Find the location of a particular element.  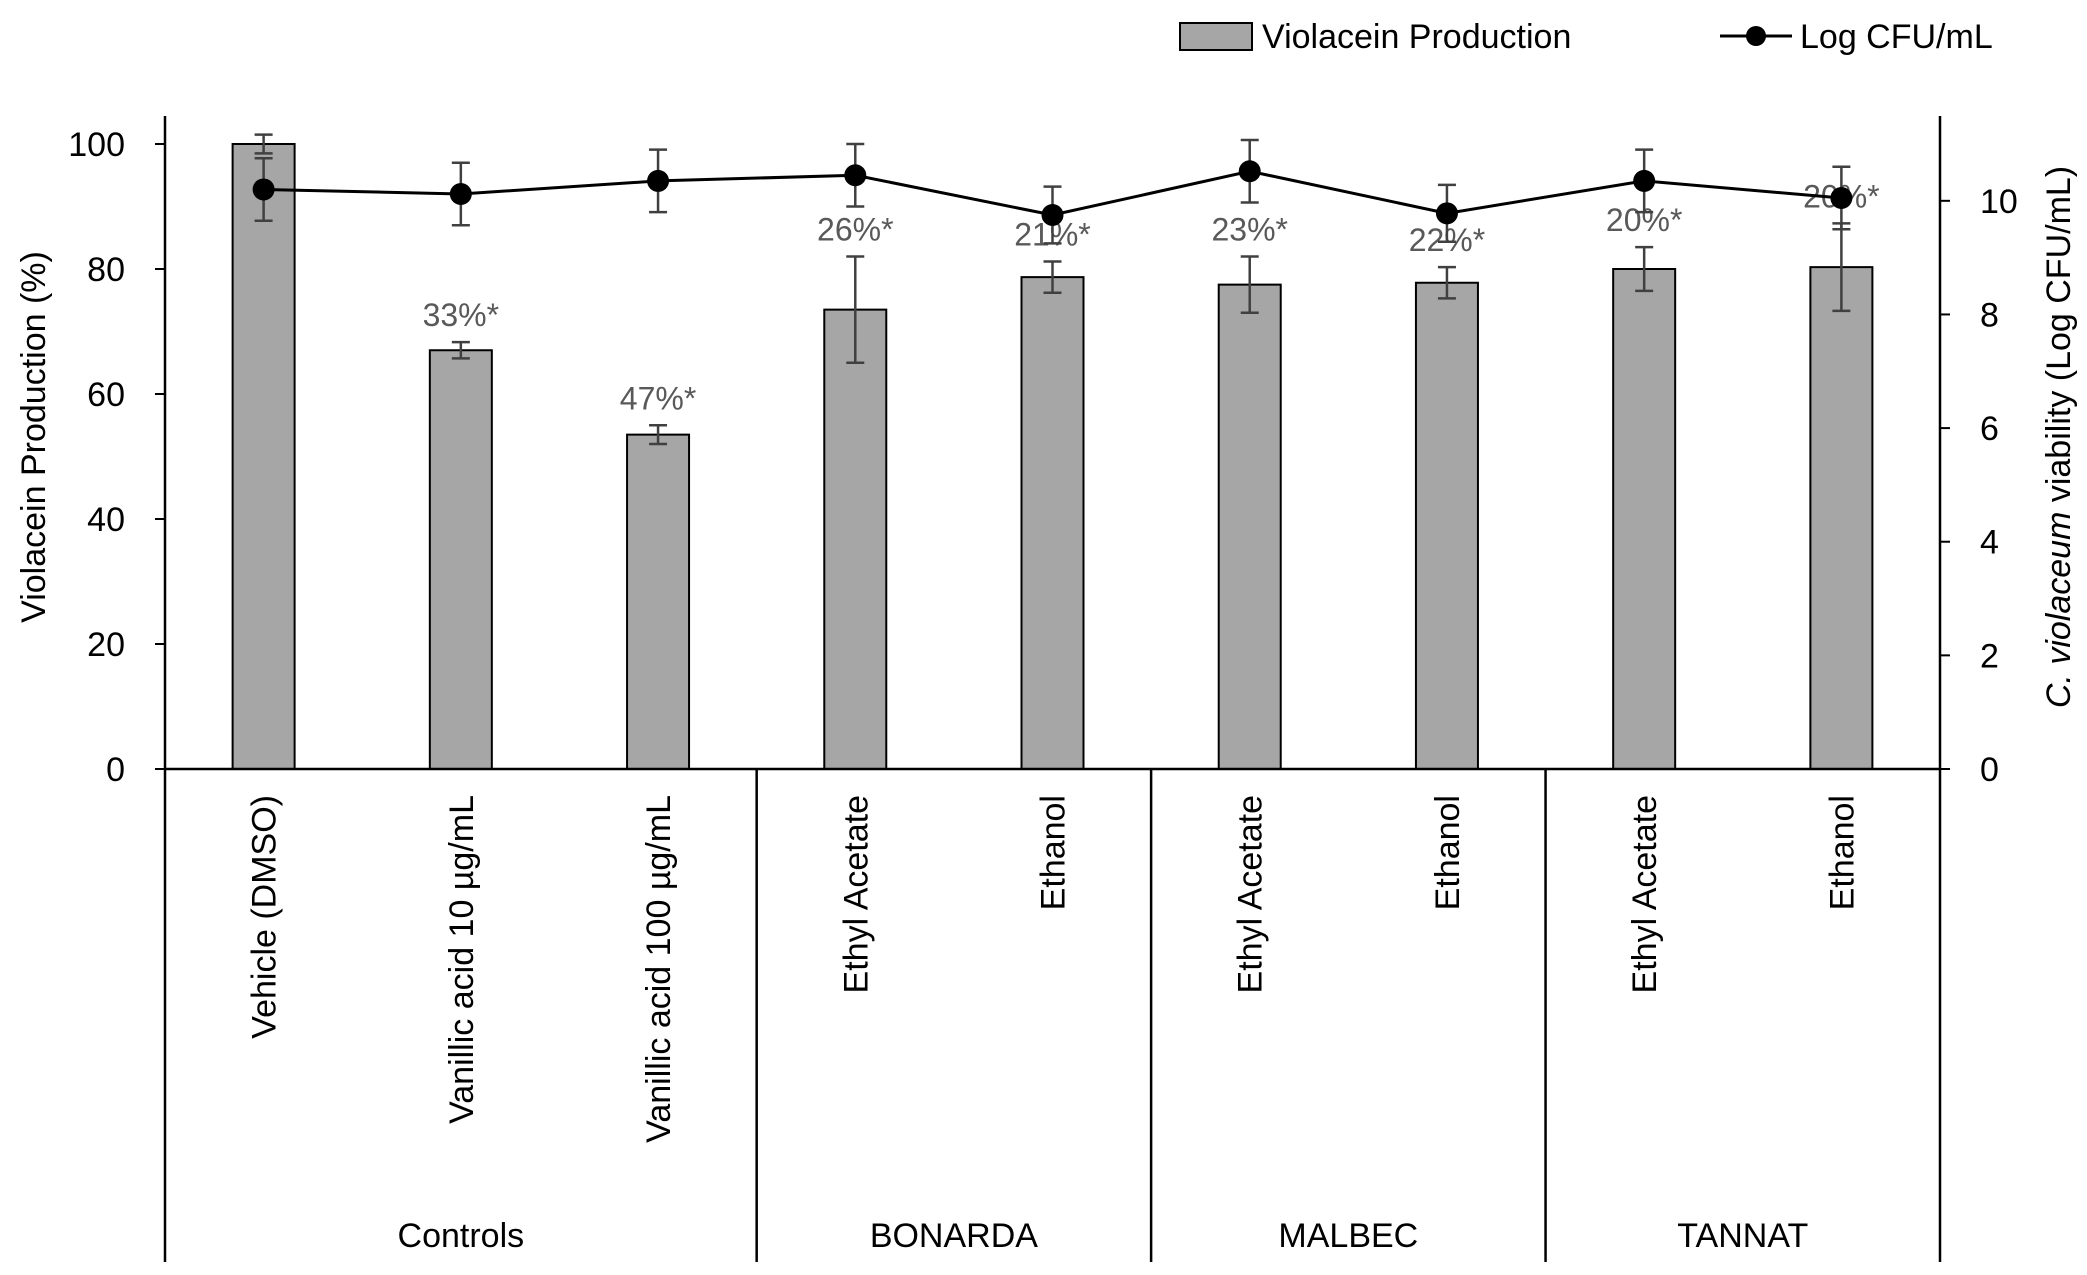

y-left-tick-label: 20 is located at coordinates (106, 645).